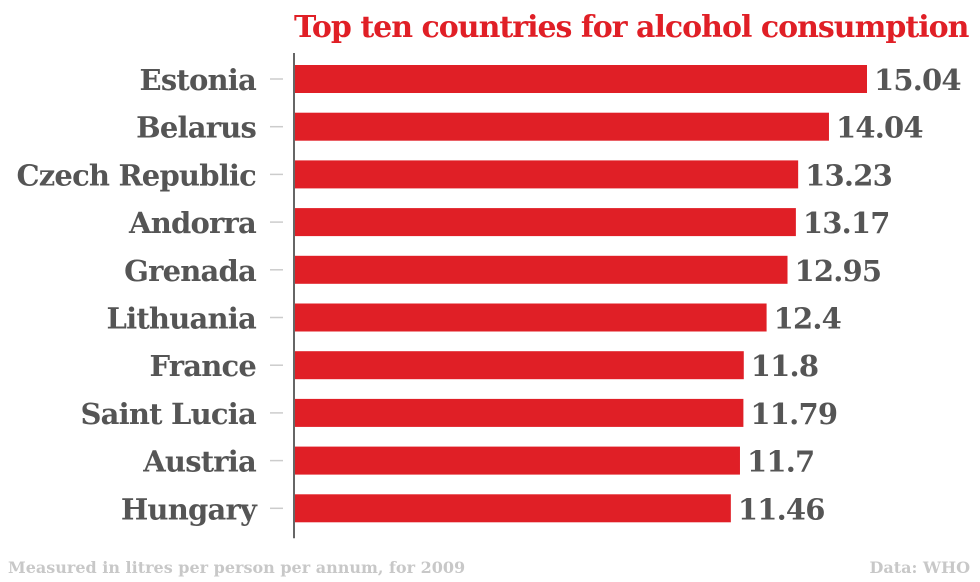  I want to click on category-label: Czech Republic, so click(136, 175).